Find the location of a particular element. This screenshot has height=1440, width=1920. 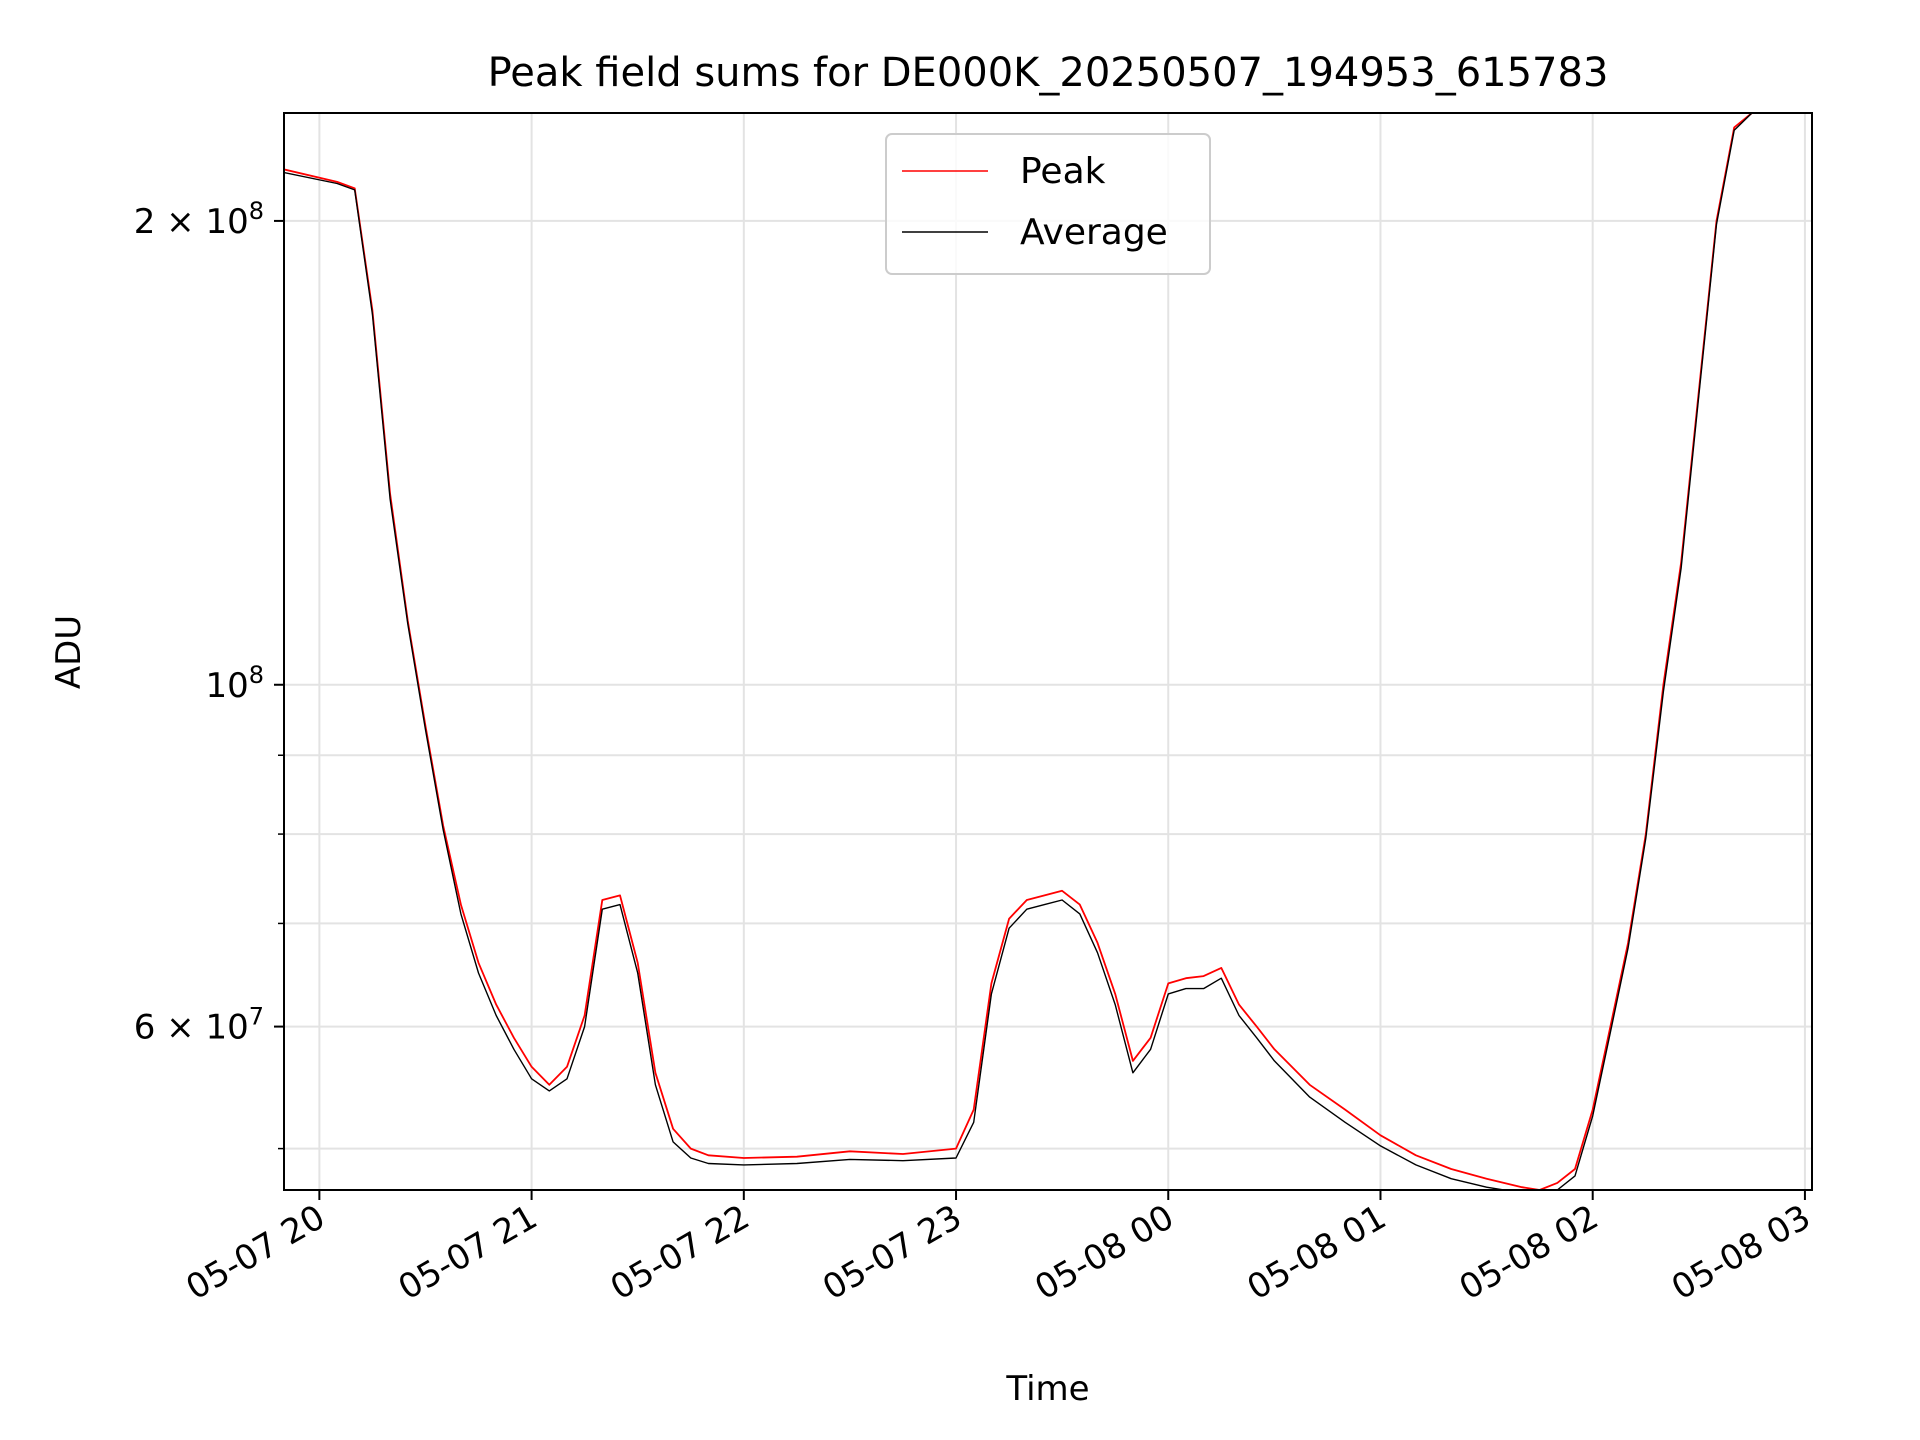

y-tick-label: 2 × 108 is located at coordinates (199, 219).